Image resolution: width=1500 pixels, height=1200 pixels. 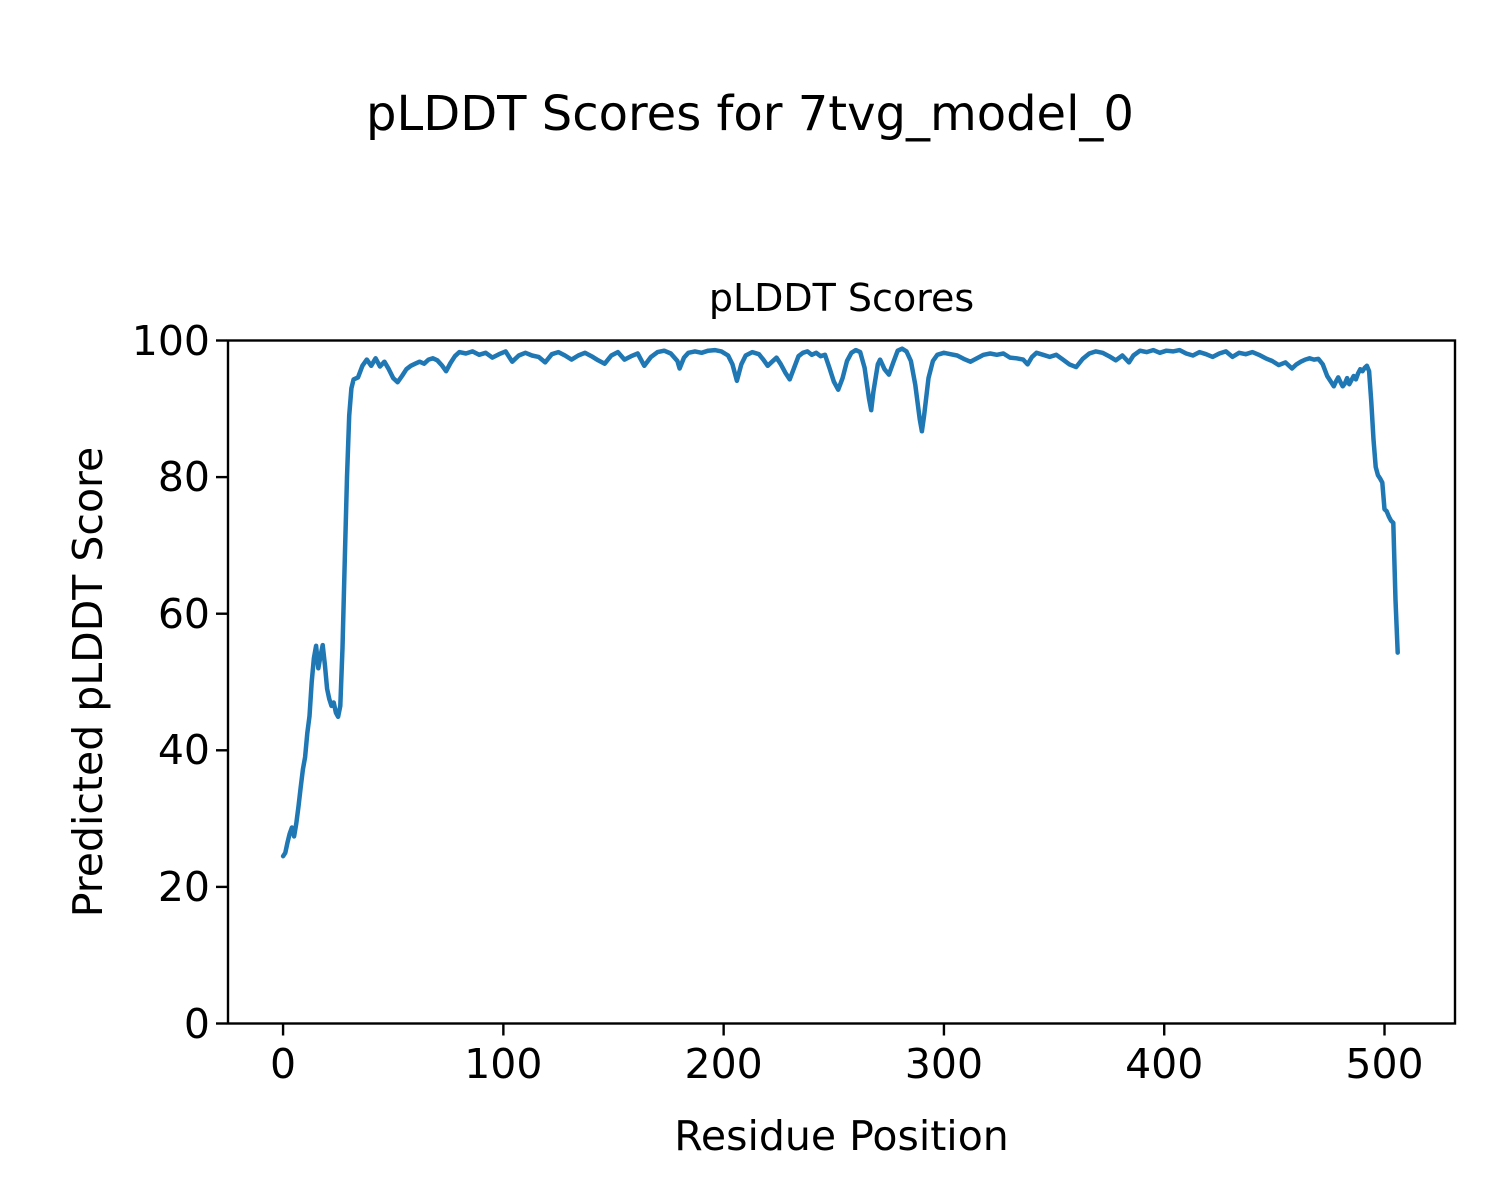 What do you see at coordinates (183, 886) in the screenshot?
I see `y-tick-label: 20` at bounding box center [183, 886].